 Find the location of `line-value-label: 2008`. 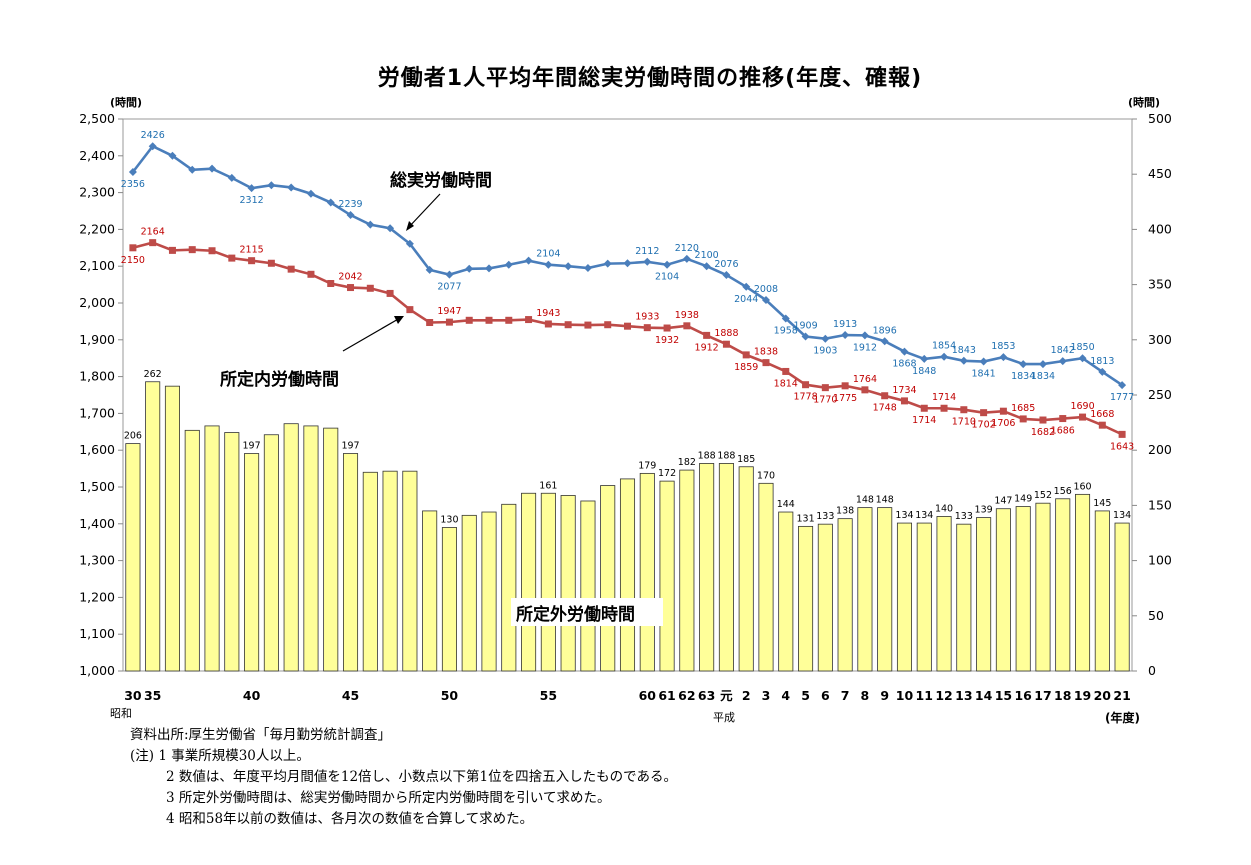

line-value-label: 2008 is located at coordinates (766, 289).